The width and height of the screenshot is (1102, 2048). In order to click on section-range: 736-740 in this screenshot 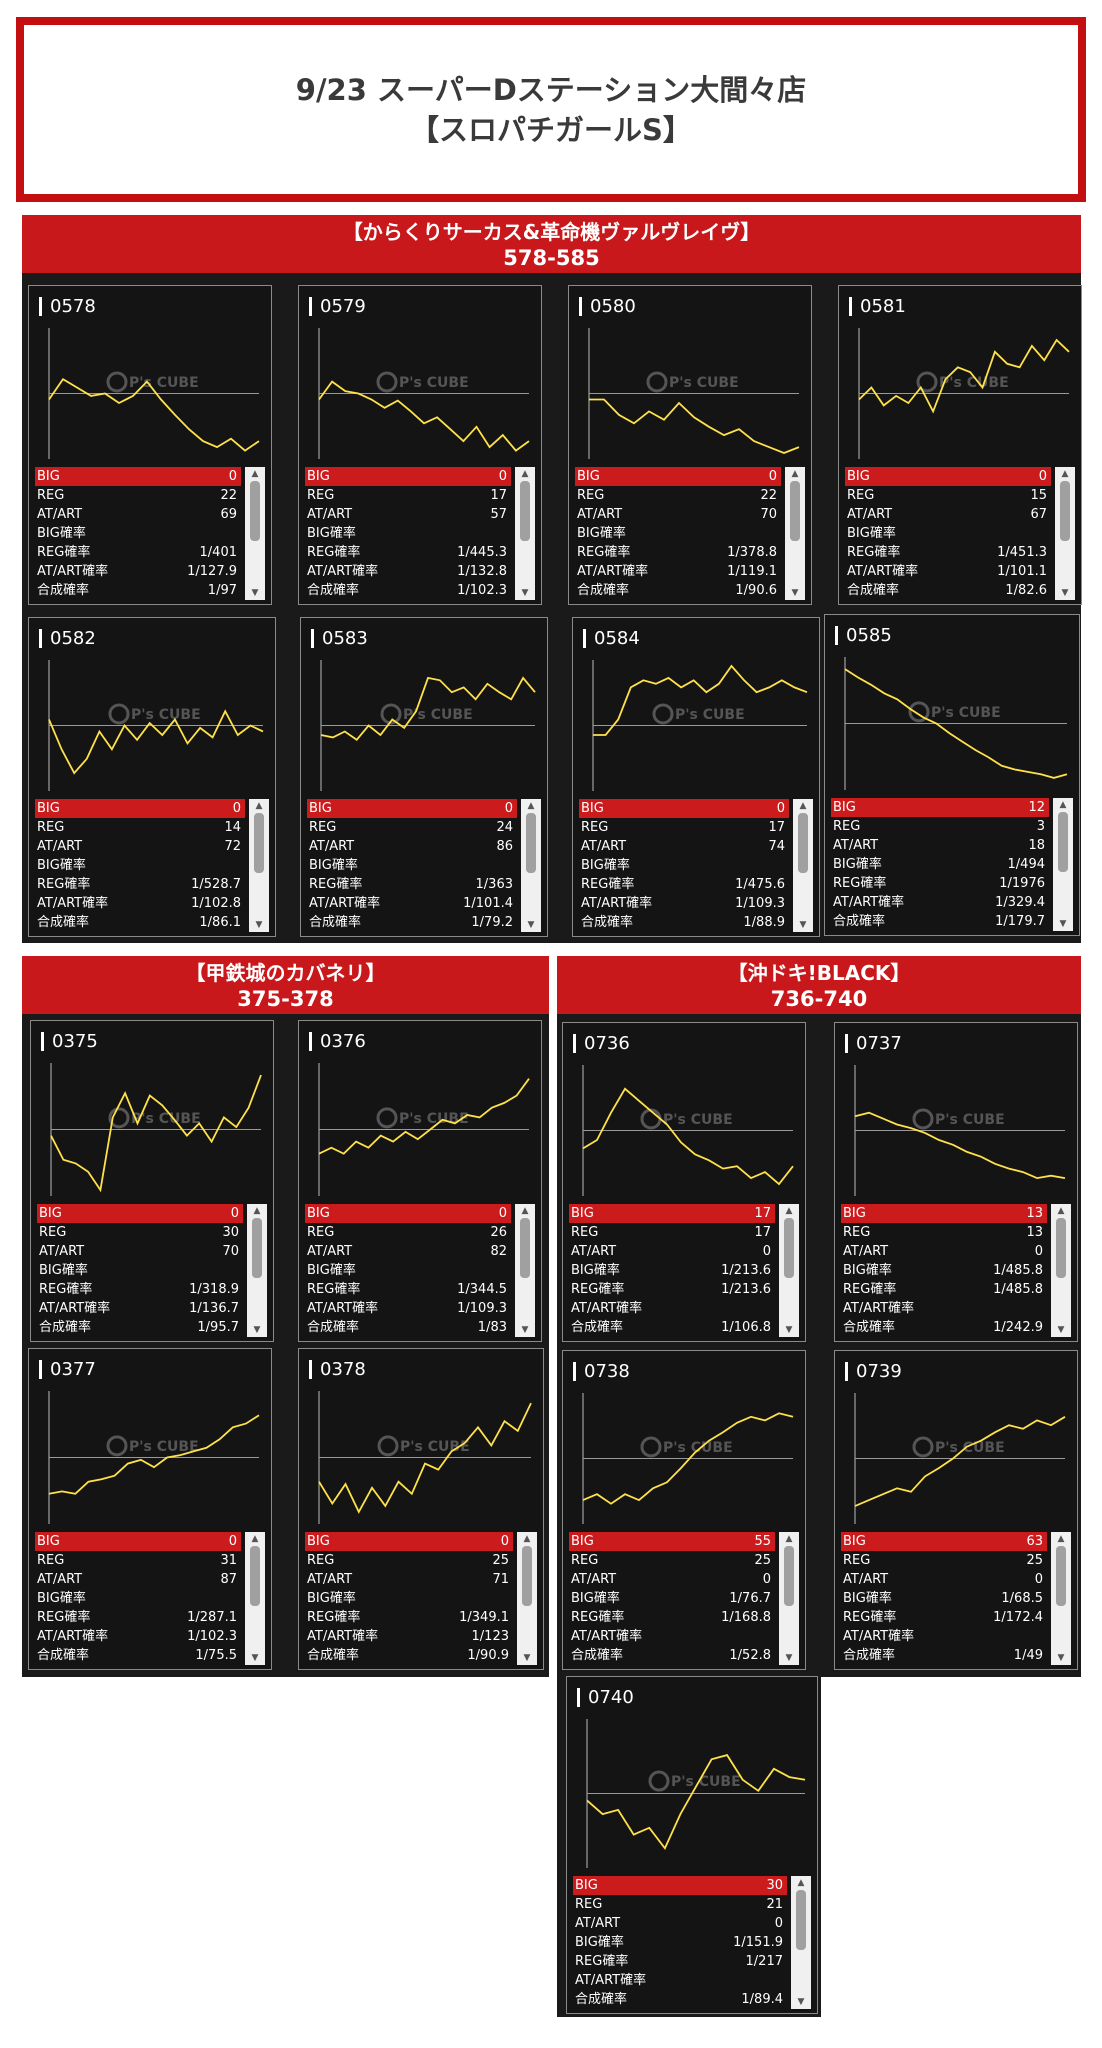, I will do `click(819, 999)`.